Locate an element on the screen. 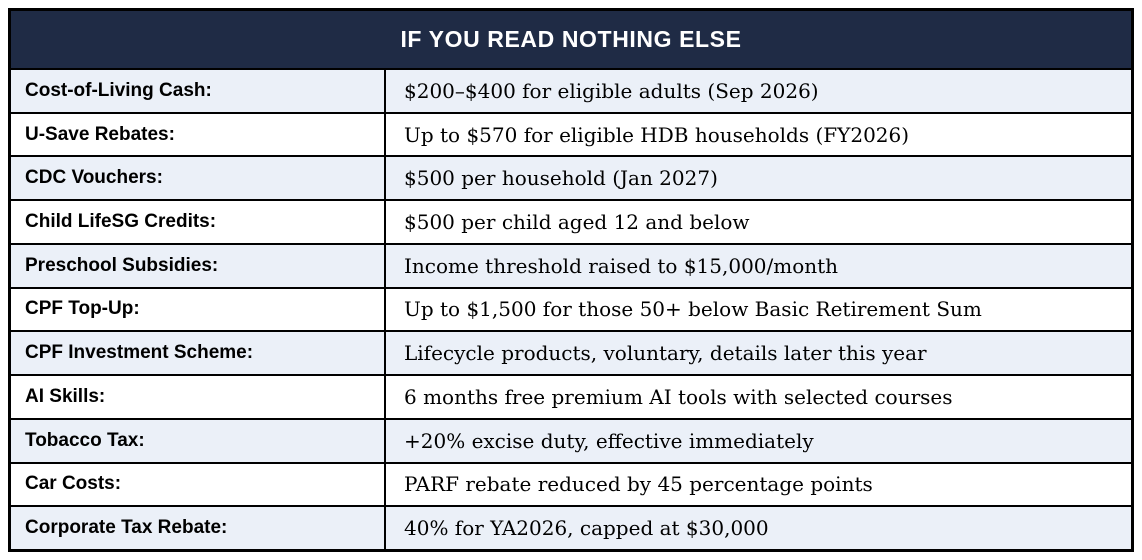 The width and height of the screenshot is (1142, 560). row-value: 40% for YA2026, capped at $30,000 is located at coordinates (586, 528).